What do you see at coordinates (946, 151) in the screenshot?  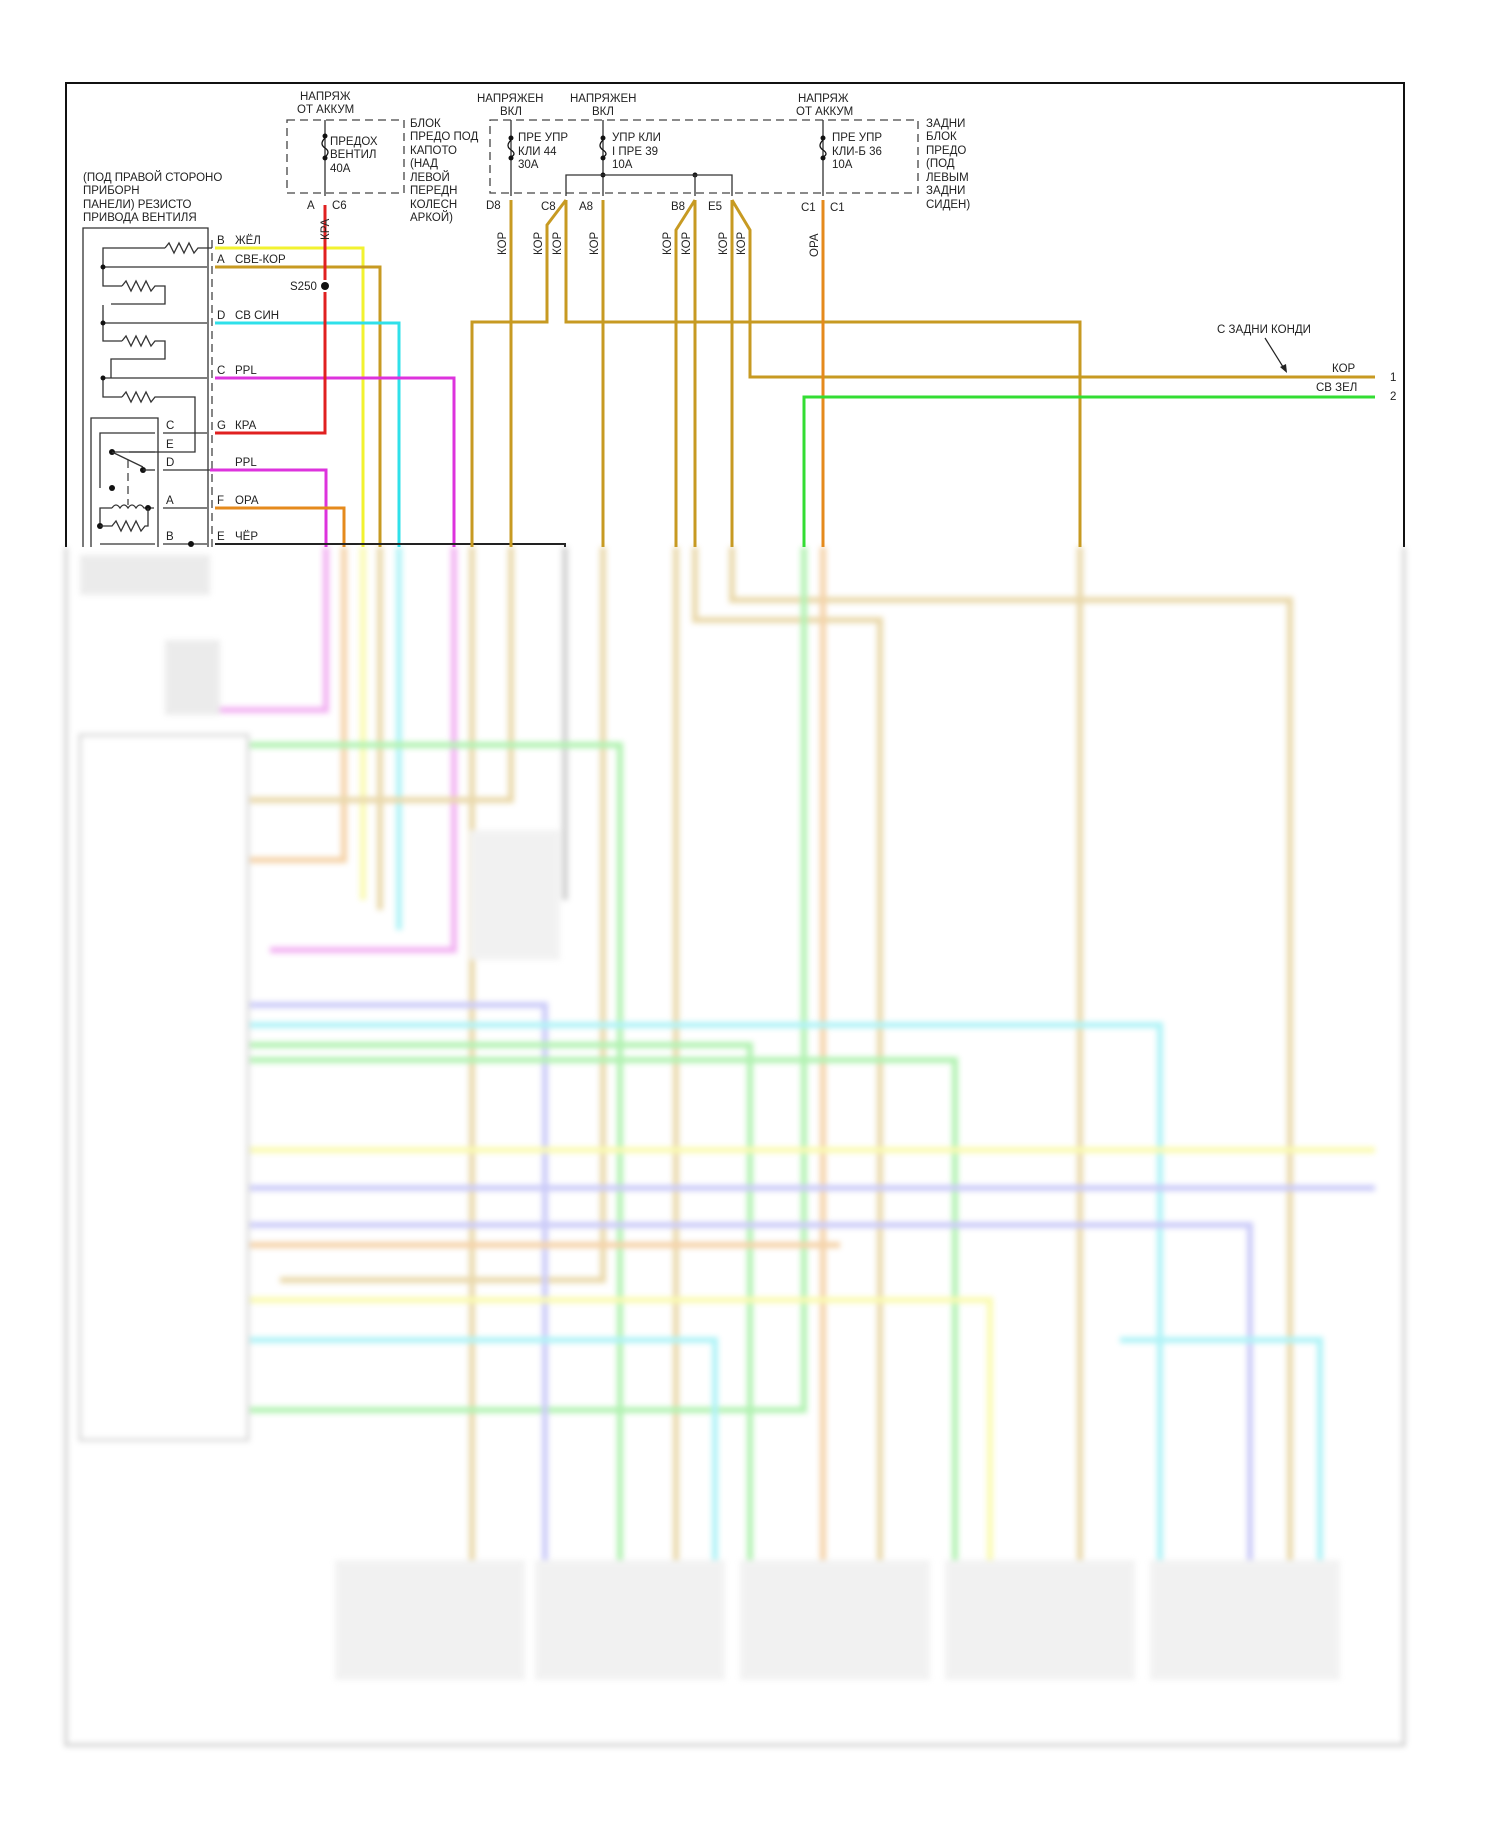 I see `svg-text: ПРЕДО` at bounding box center [946, 151].